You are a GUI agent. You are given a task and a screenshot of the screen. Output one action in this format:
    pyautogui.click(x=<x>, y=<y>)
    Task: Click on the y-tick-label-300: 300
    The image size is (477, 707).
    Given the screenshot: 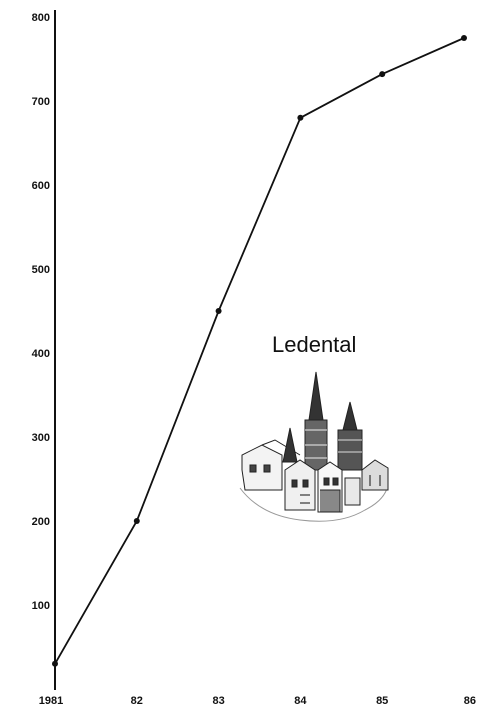 What is the action you would take?
    pyautogui.click(x=41, y=438)
    